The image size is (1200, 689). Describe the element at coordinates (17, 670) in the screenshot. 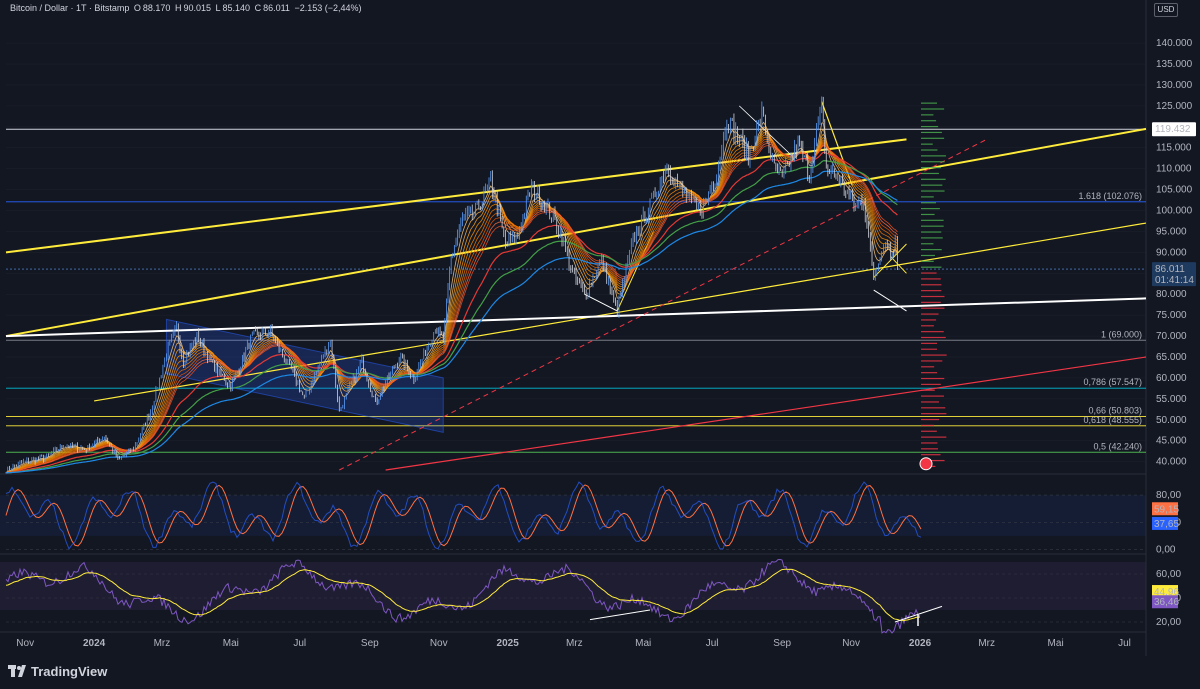

I see `tradingview-logo-icon` at that location.